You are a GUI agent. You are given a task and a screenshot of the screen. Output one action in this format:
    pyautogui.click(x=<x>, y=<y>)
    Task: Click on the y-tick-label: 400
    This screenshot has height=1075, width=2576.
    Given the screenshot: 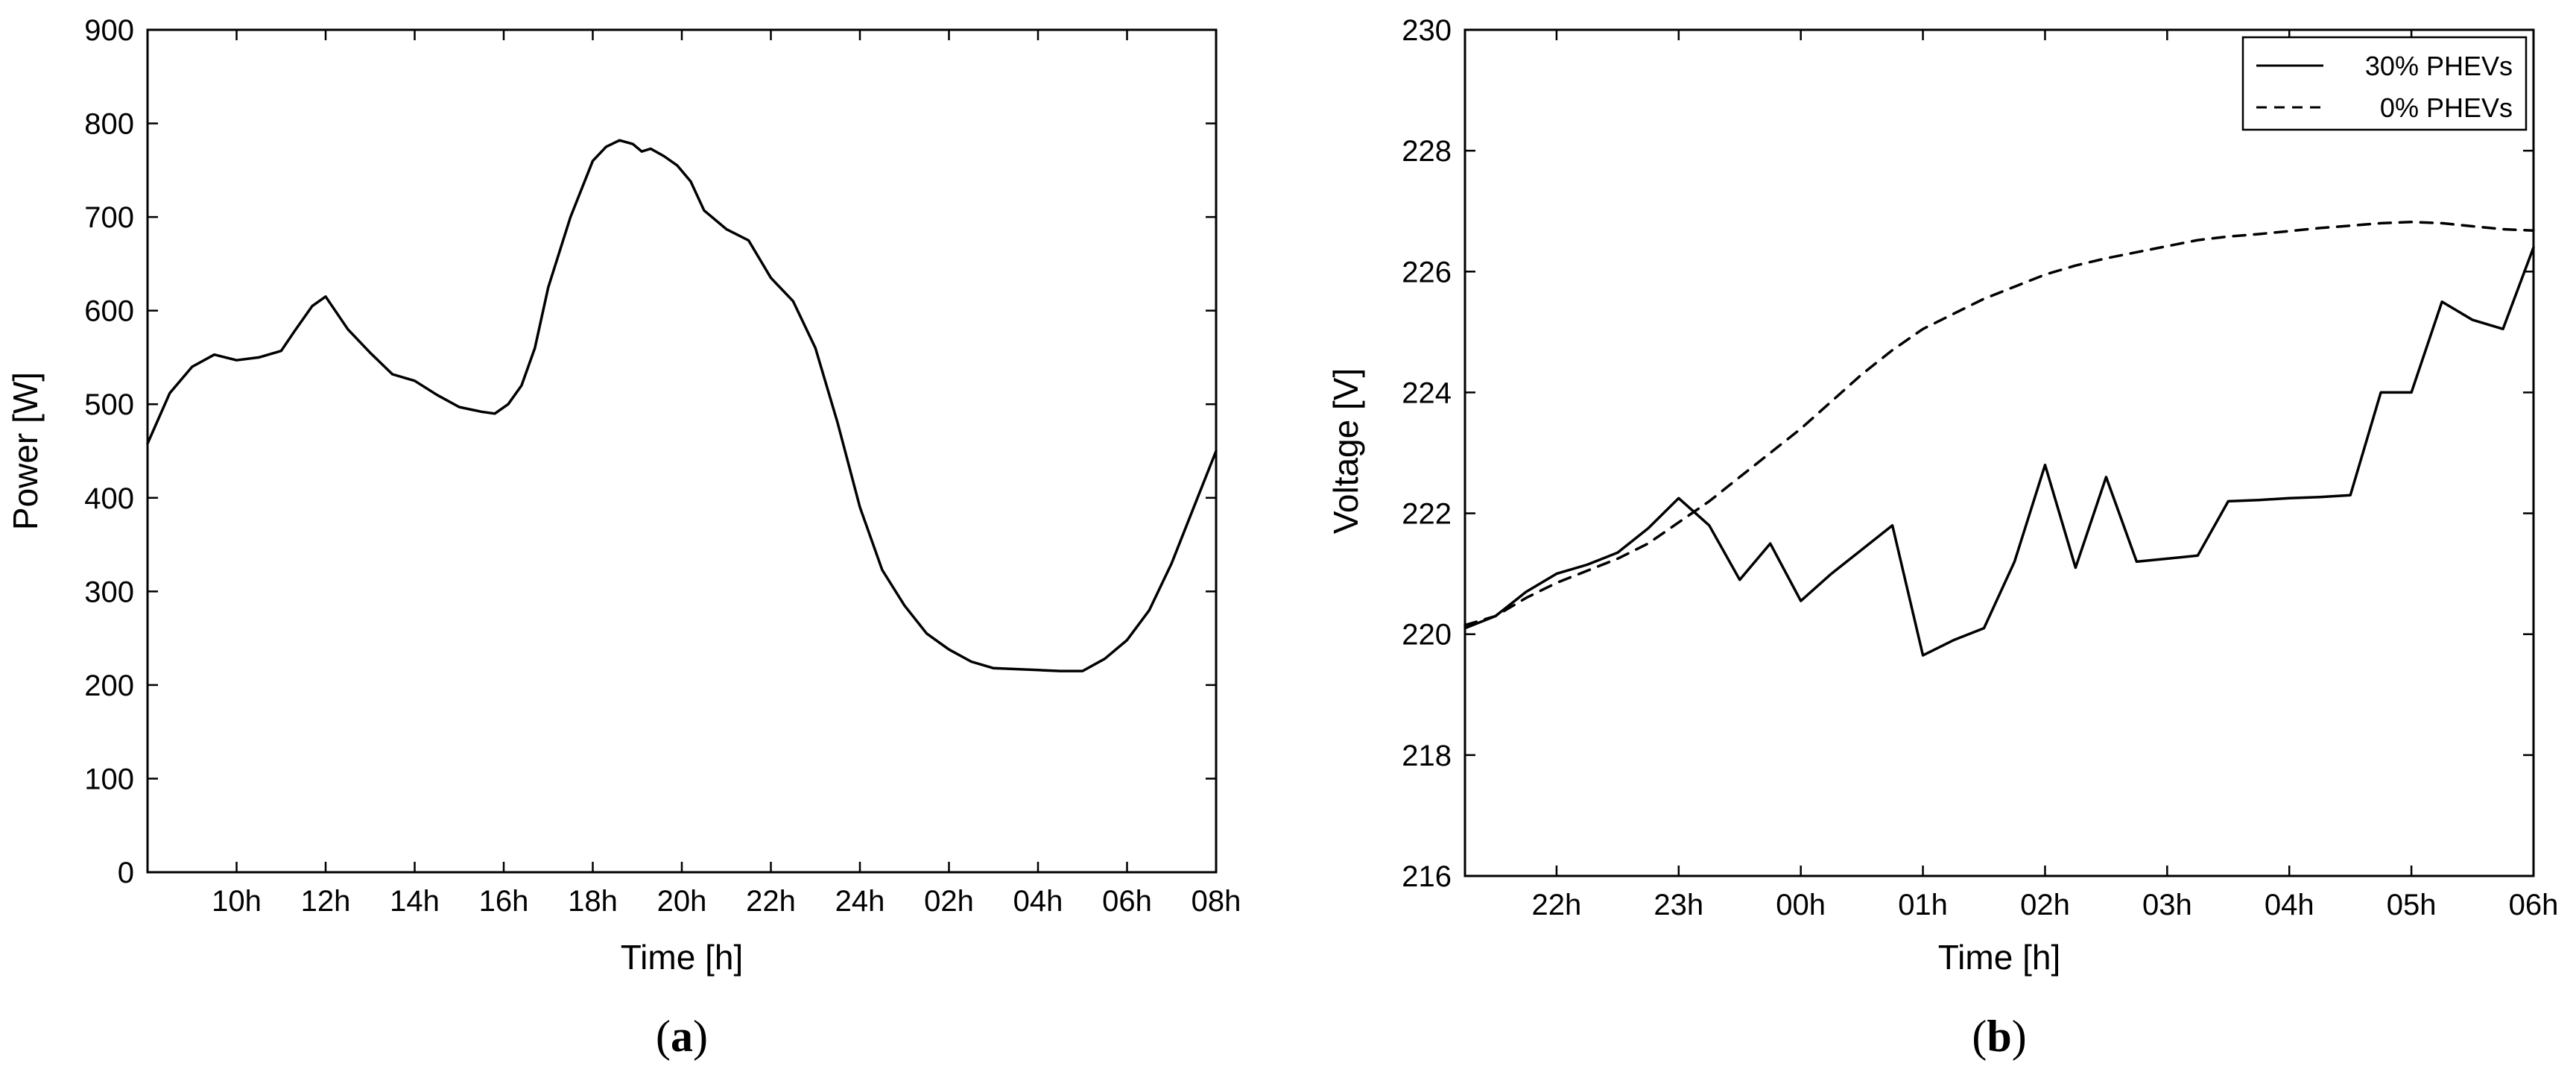 What is the action you would take?
    pyautogui.click(x=109, y=498)
    